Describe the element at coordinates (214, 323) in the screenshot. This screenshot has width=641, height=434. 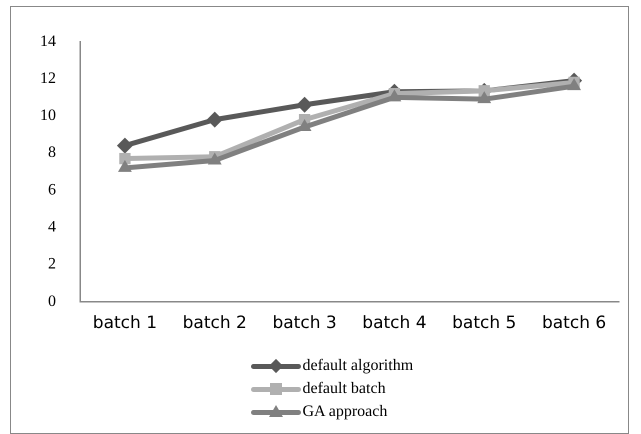
I see `x-tick-label: batch 2` at that location.